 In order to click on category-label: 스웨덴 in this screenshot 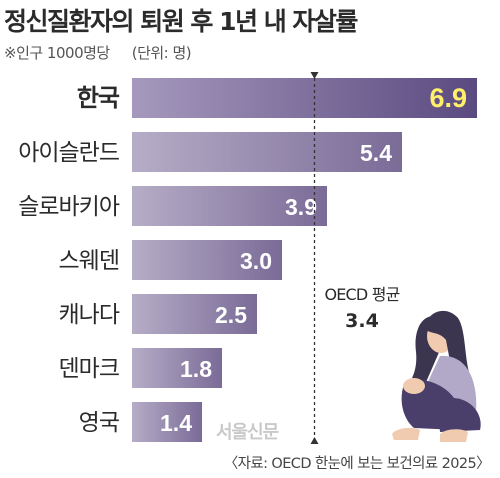, I will do `click(89, 261)`.